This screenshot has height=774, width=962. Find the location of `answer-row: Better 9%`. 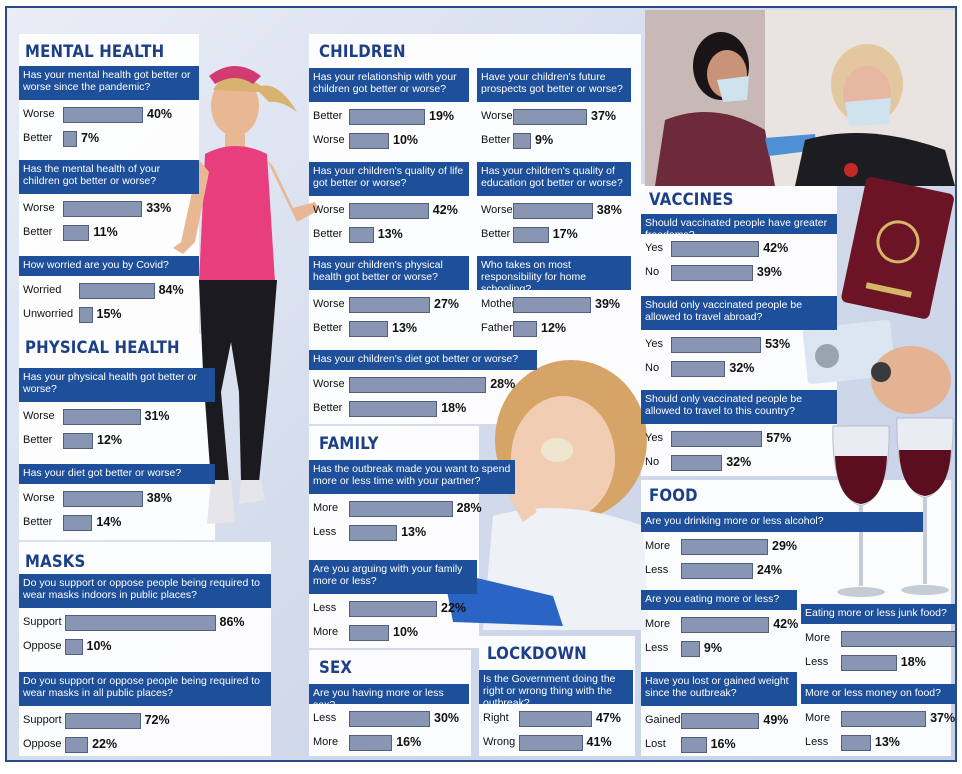

answer-row: Better 9% is located at coordinates (554, 141).